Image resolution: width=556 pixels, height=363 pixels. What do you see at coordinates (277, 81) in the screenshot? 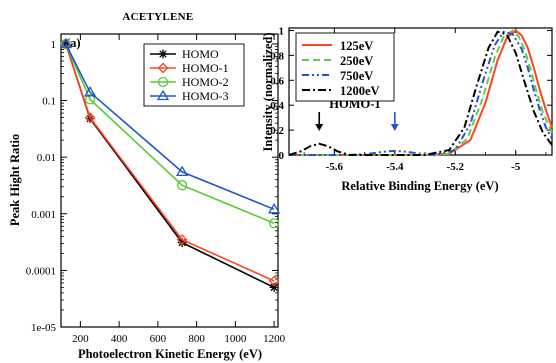
I see `y-tick-label: 0.6` at bounding box center [277, 81].